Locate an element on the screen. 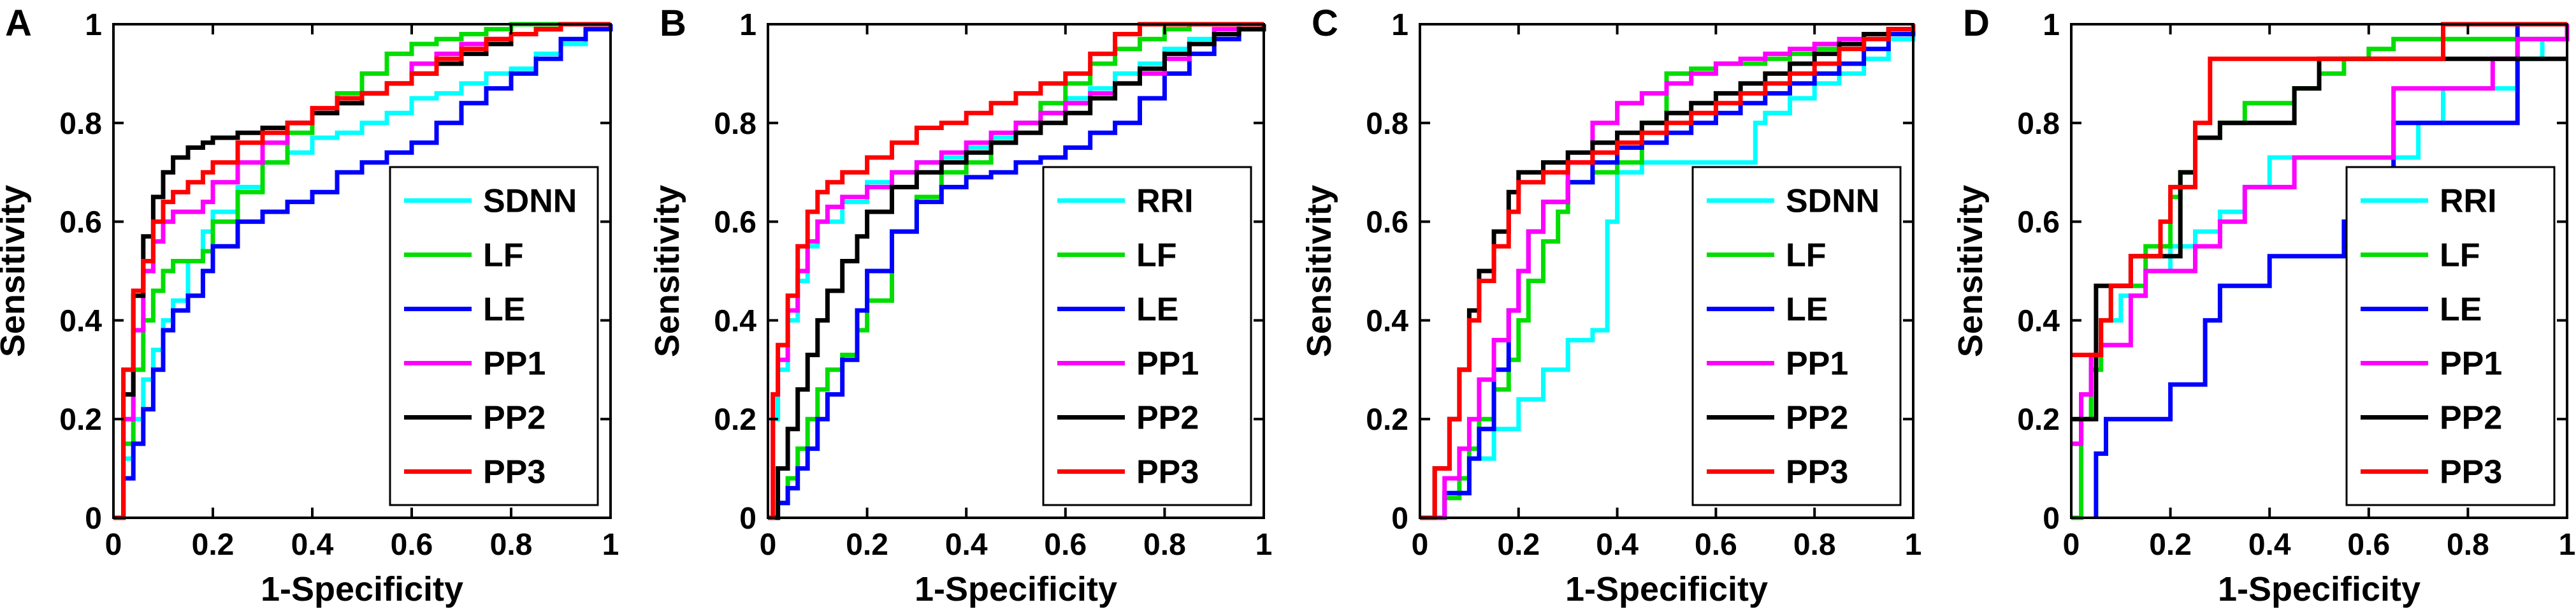 The width and height of the screenshot is (2576, 616). panel-label: C is located at coordinates (1325, 23).